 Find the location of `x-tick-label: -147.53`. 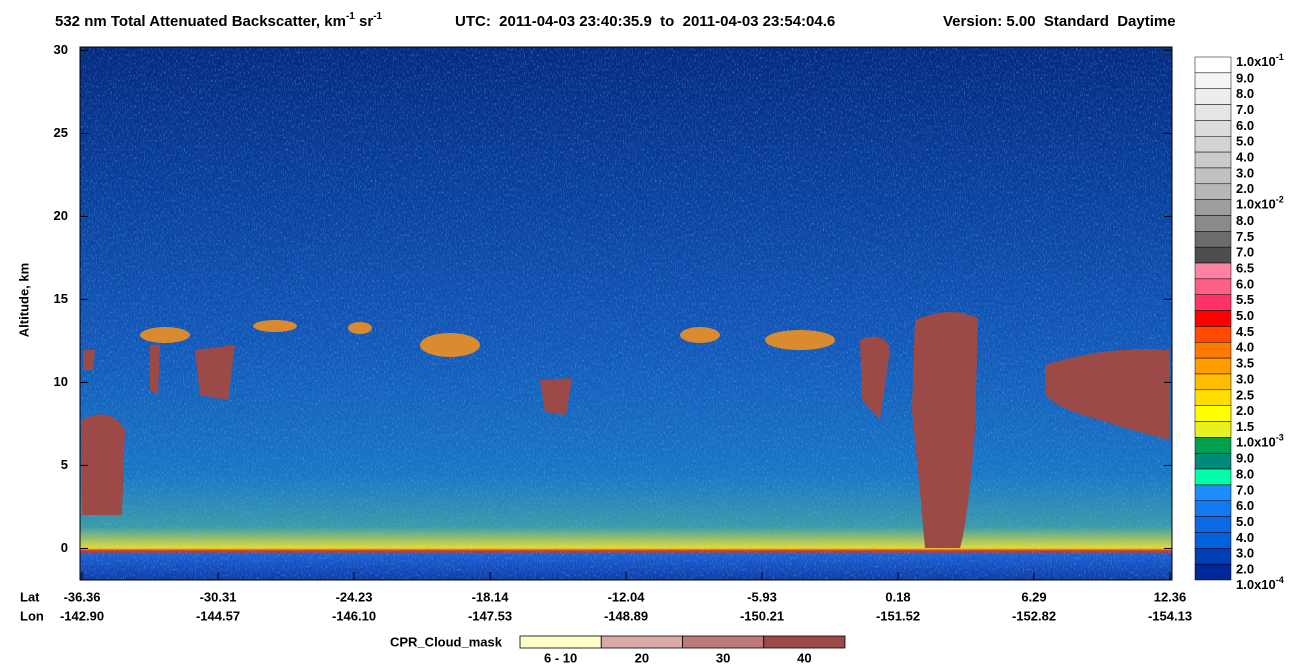

x-tick-label: -147.53 is located at coordinates (490, 615).